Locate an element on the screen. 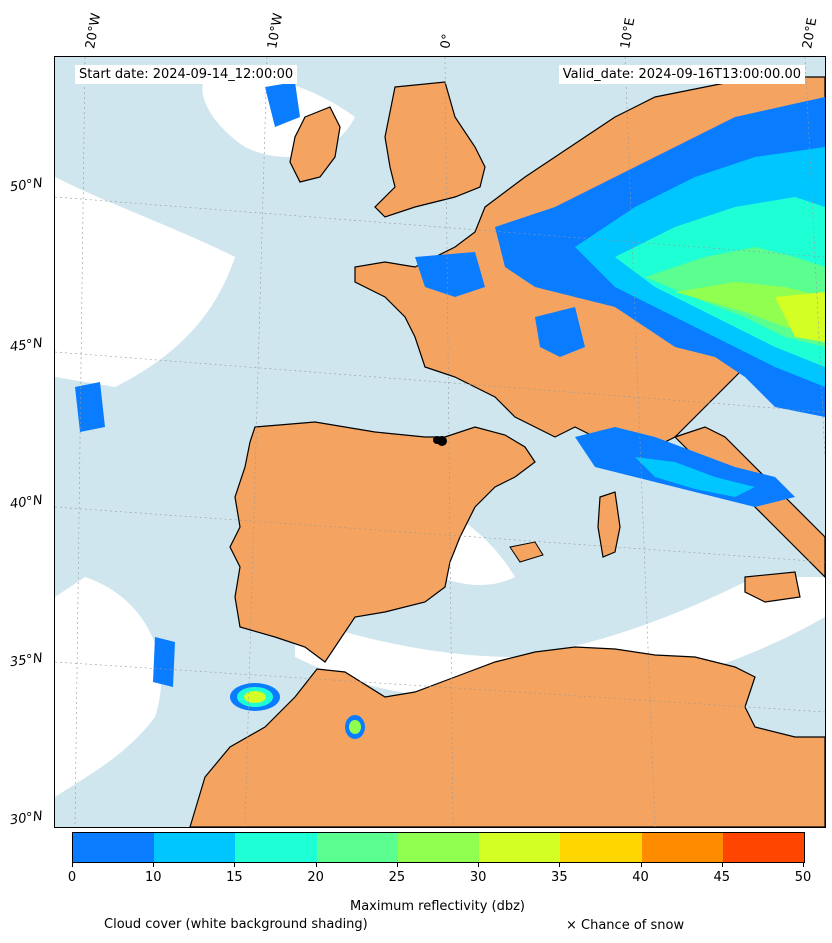  snow-legend: × Chance of snow is located at coordinates (625, 925).